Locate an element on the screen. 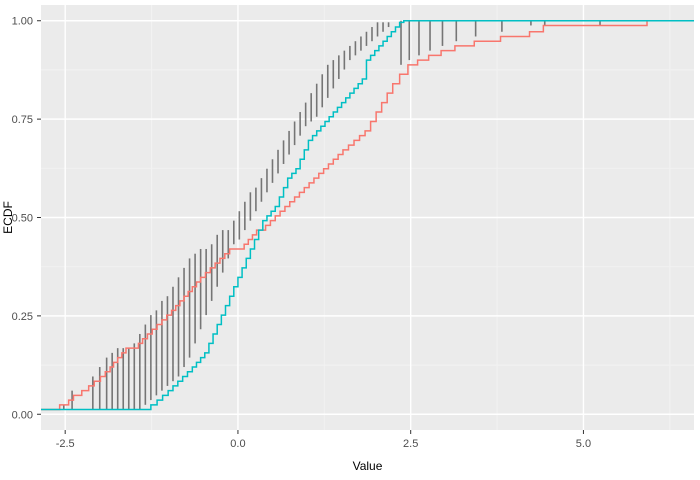 The image size is (700, 480). y-tick-label: 0.50 is located at coordinates (22, 219).